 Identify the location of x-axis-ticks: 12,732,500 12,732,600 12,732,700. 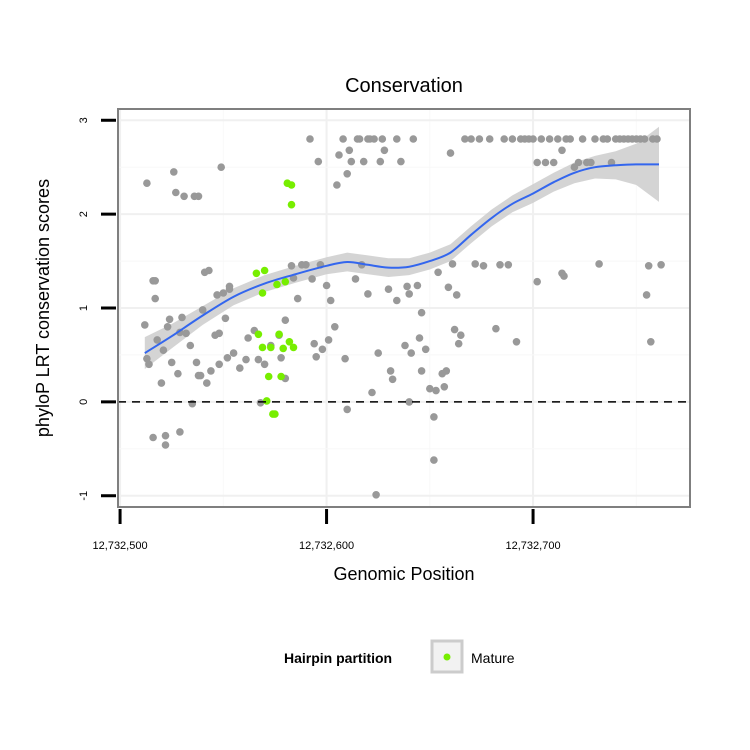
(327, 530).